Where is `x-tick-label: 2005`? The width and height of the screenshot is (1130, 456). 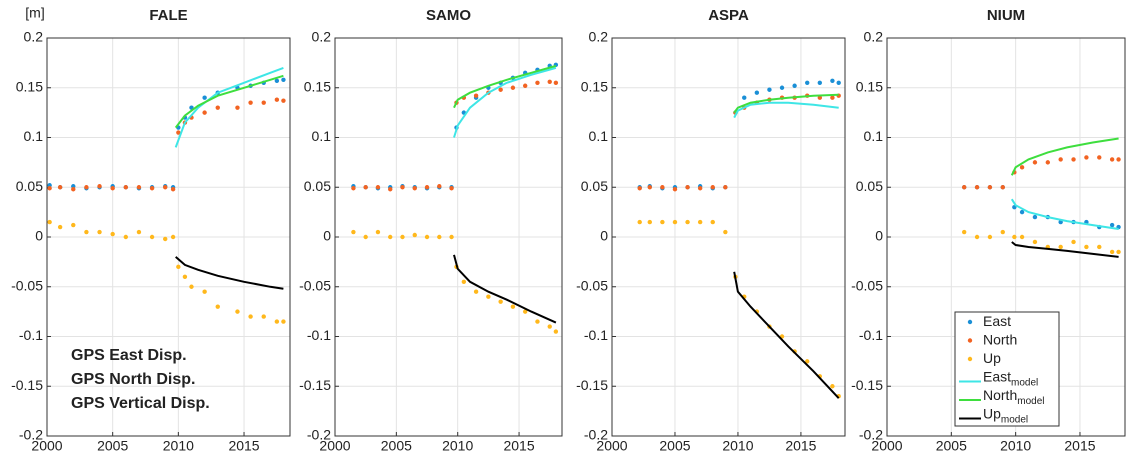
x-tick-label: 2005 is located at coordinates (112, 446).